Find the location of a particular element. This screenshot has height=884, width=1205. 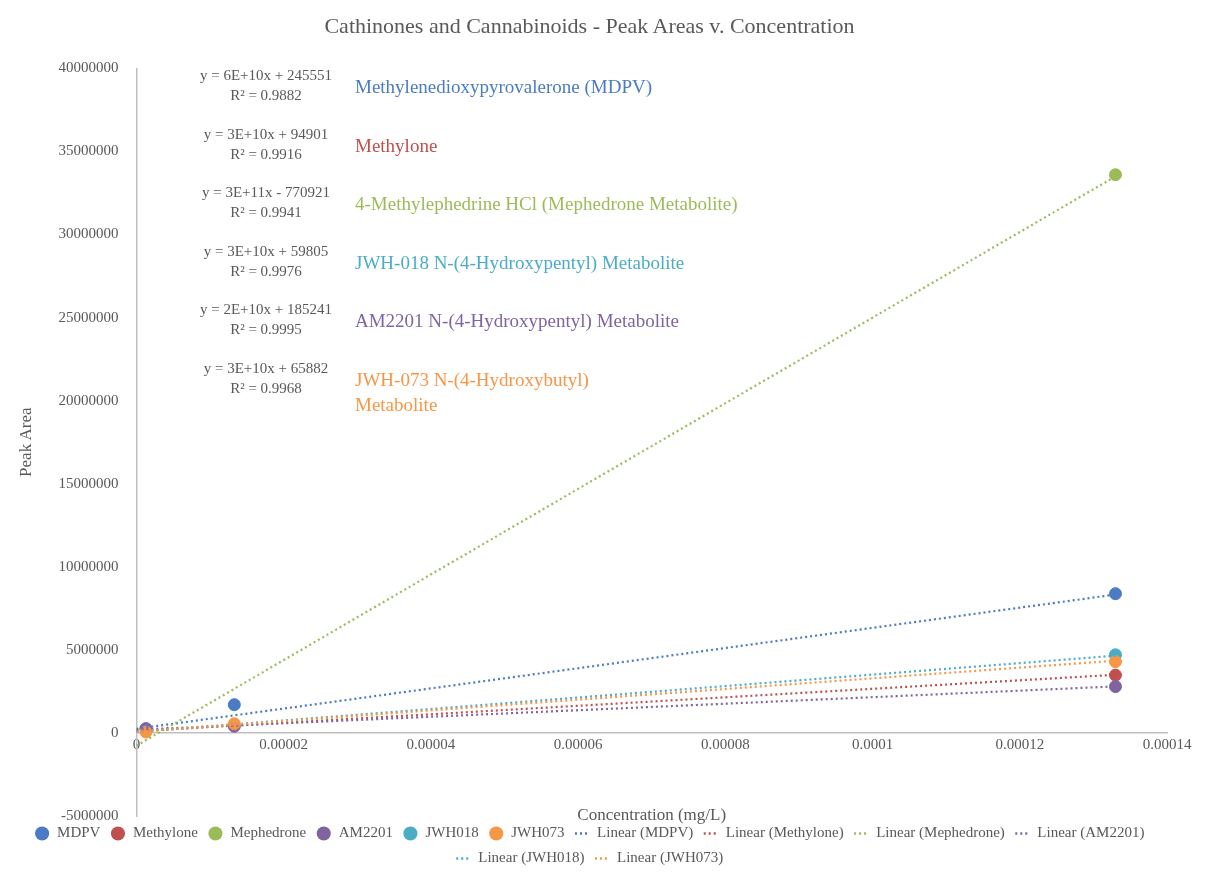

y-tick-label: 35000000 is located at coordinates (88, 150).